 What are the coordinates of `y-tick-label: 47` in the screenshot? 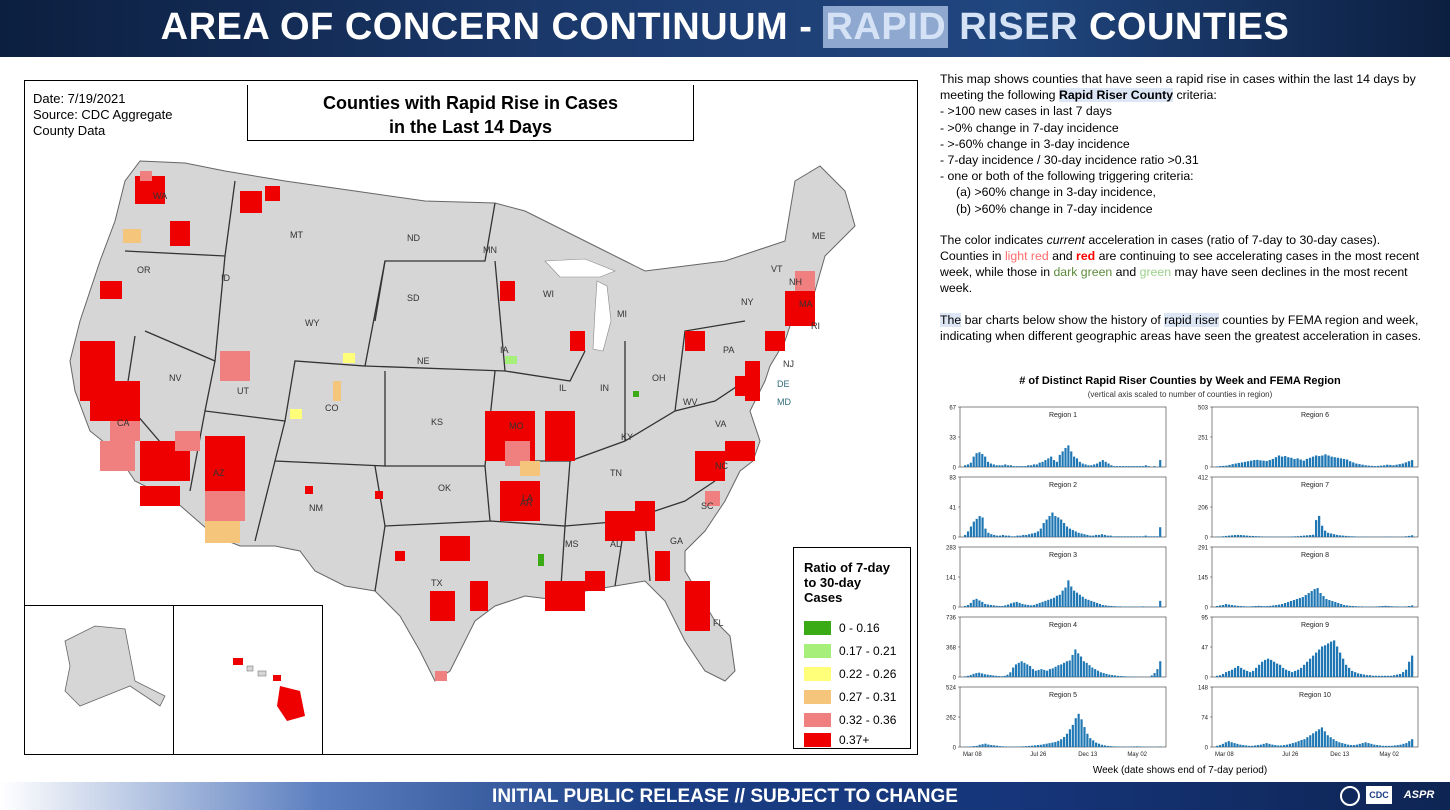 It's located at (1204, 649).